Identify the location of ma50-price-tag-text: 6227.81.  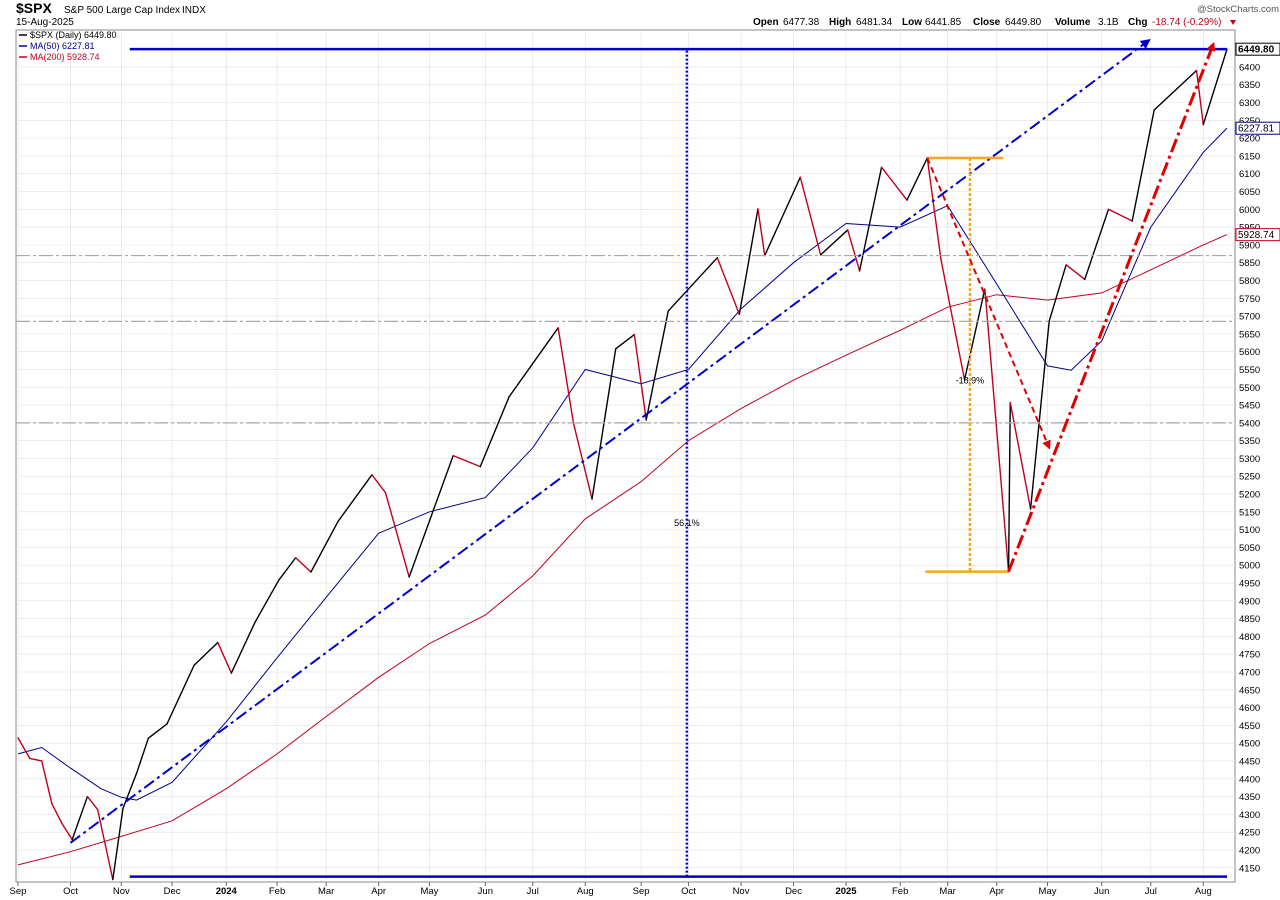
(1256, 129).